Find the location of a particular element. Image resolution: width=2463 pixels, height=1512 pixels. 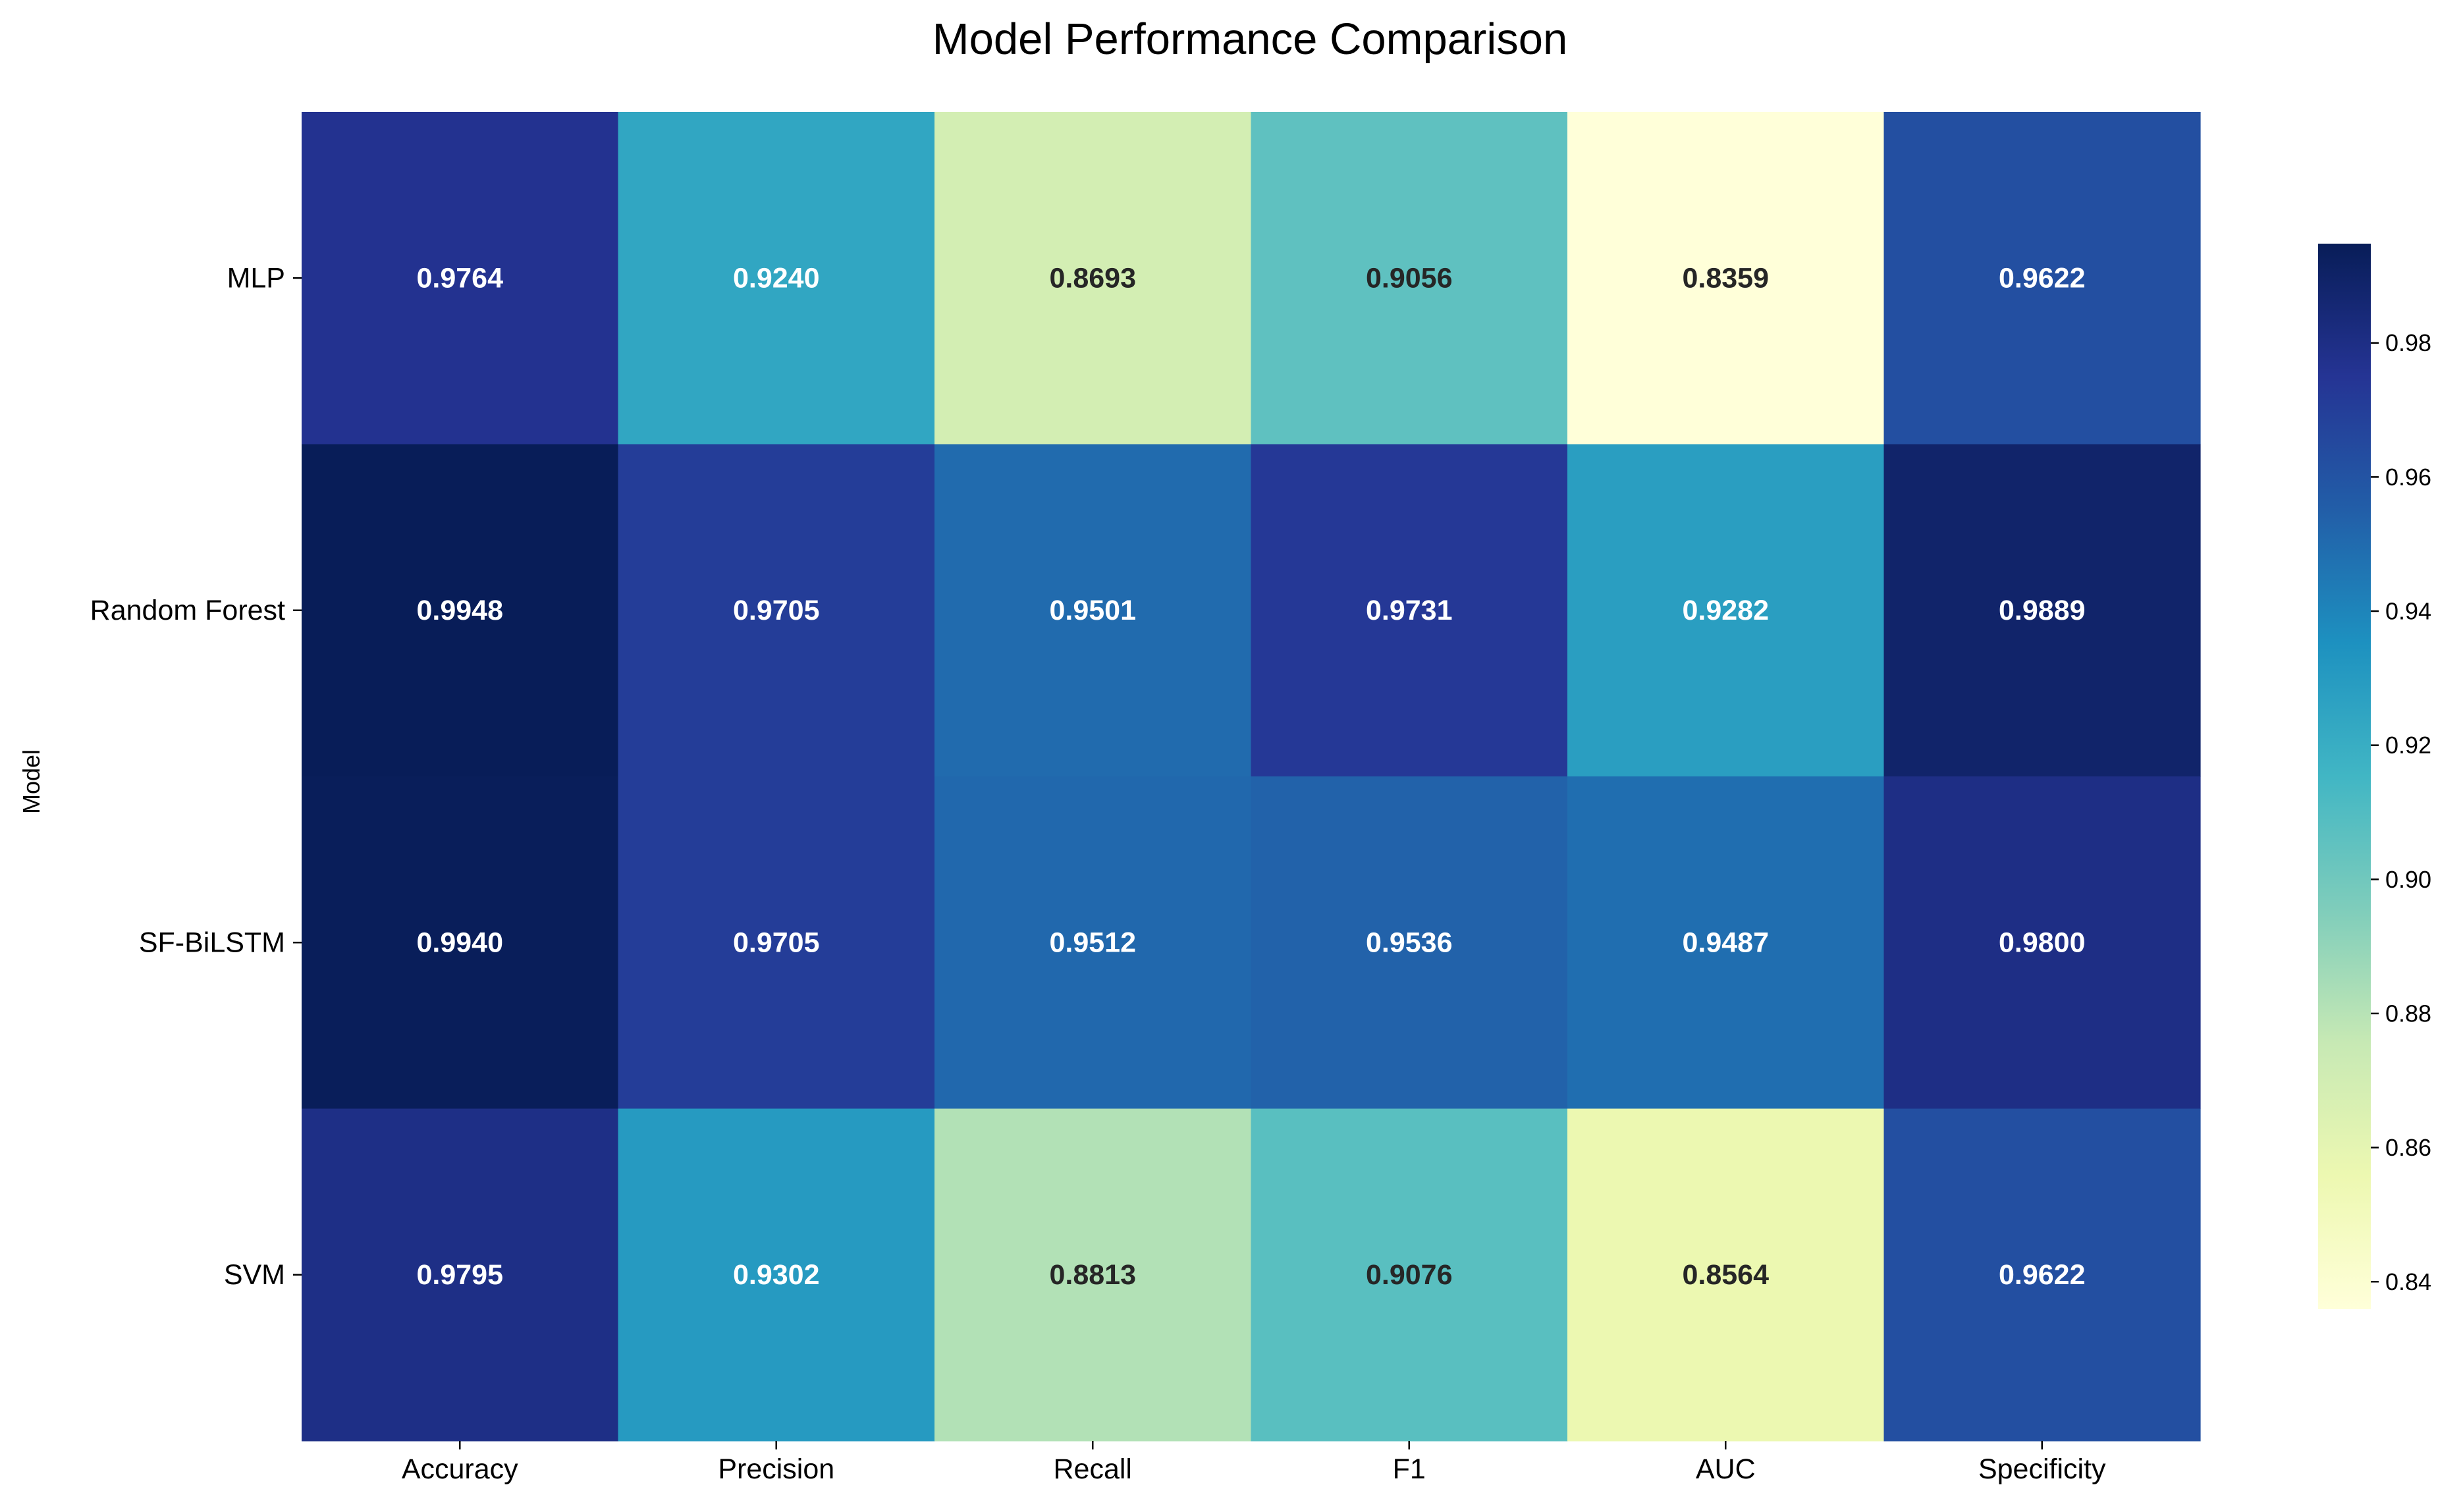

cell-value-label: 0.9948 is located at coordinates (460, 611).